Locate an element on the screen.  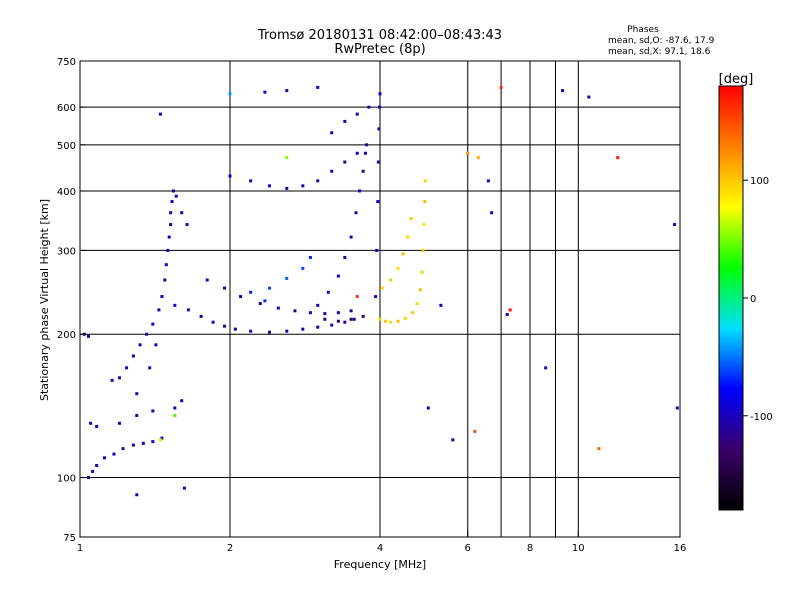
phase-info-title: Phases is located at coordinates (643, 30).